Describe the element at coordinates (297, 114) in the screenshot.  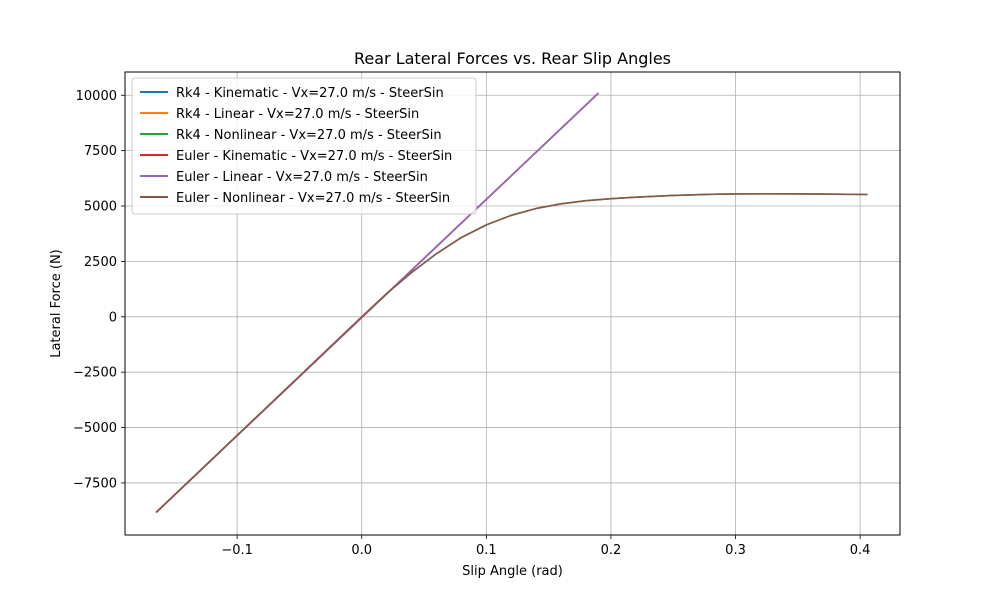
I see `legend-label-2: Rk4 - Linear - Vx=27.0 m/s - SteerSin` at that location.